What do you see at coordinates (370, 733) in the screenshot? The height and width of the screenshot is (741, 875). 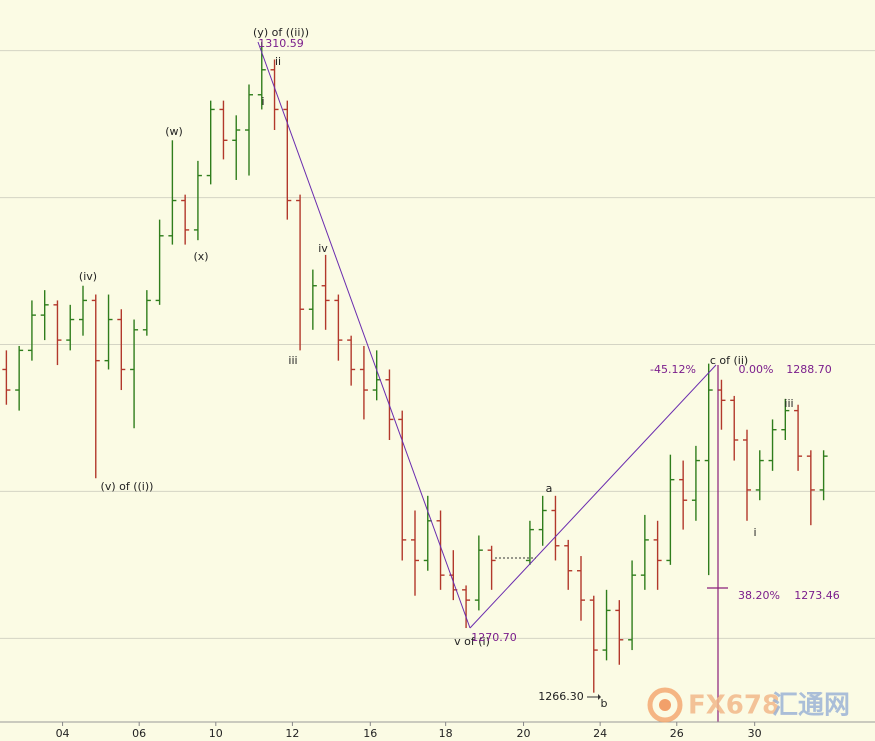 I see `x-tick-label: 16` at bounding box center [370, 733].